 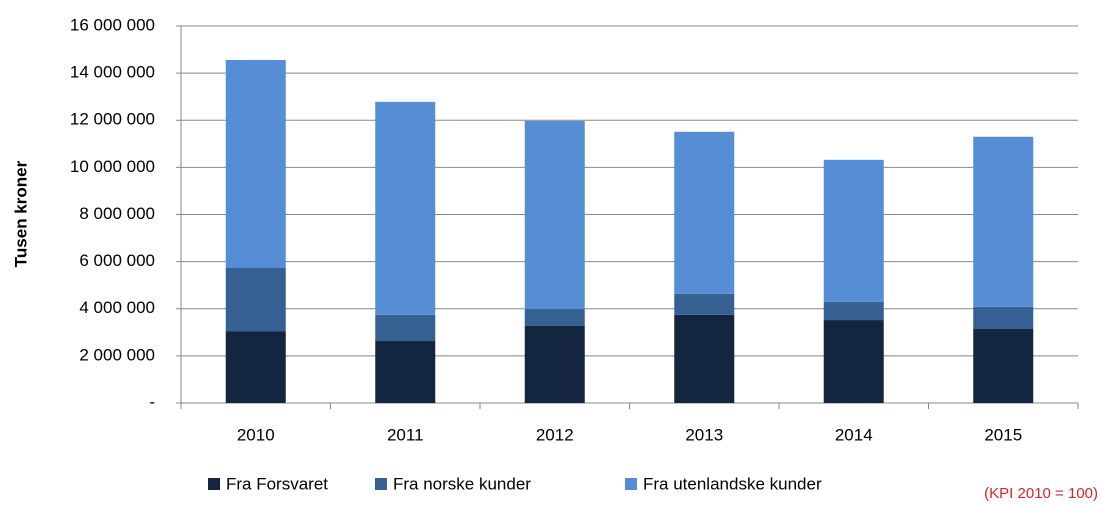 I want to click on annotation: (KPI 2010 = 100), so click(x=1041, y=493).